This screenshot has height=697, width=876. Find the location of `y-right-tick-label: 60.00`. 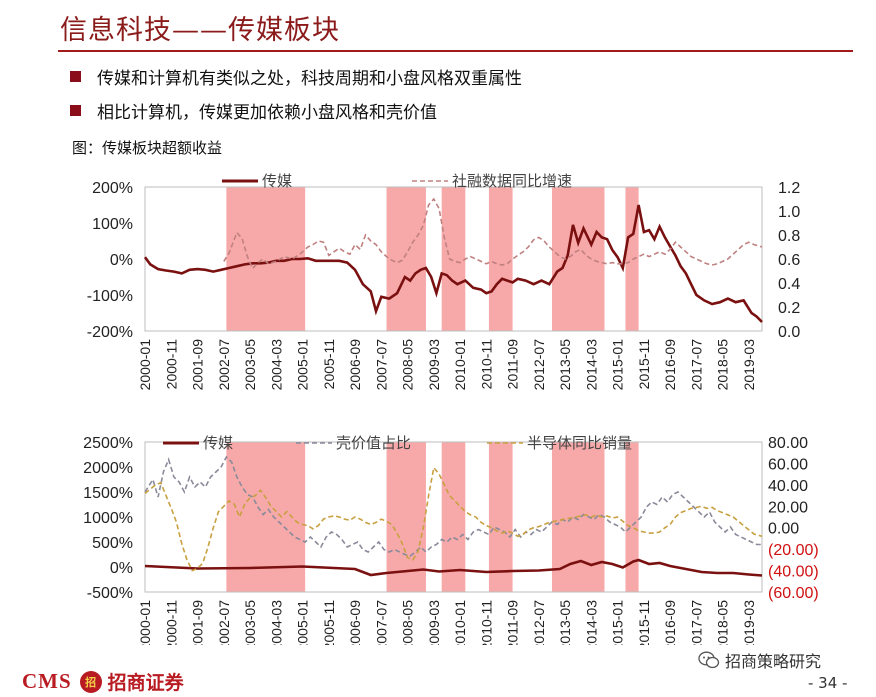

y-right-tick-label: 60.00 is located at coordinates (788, 464).